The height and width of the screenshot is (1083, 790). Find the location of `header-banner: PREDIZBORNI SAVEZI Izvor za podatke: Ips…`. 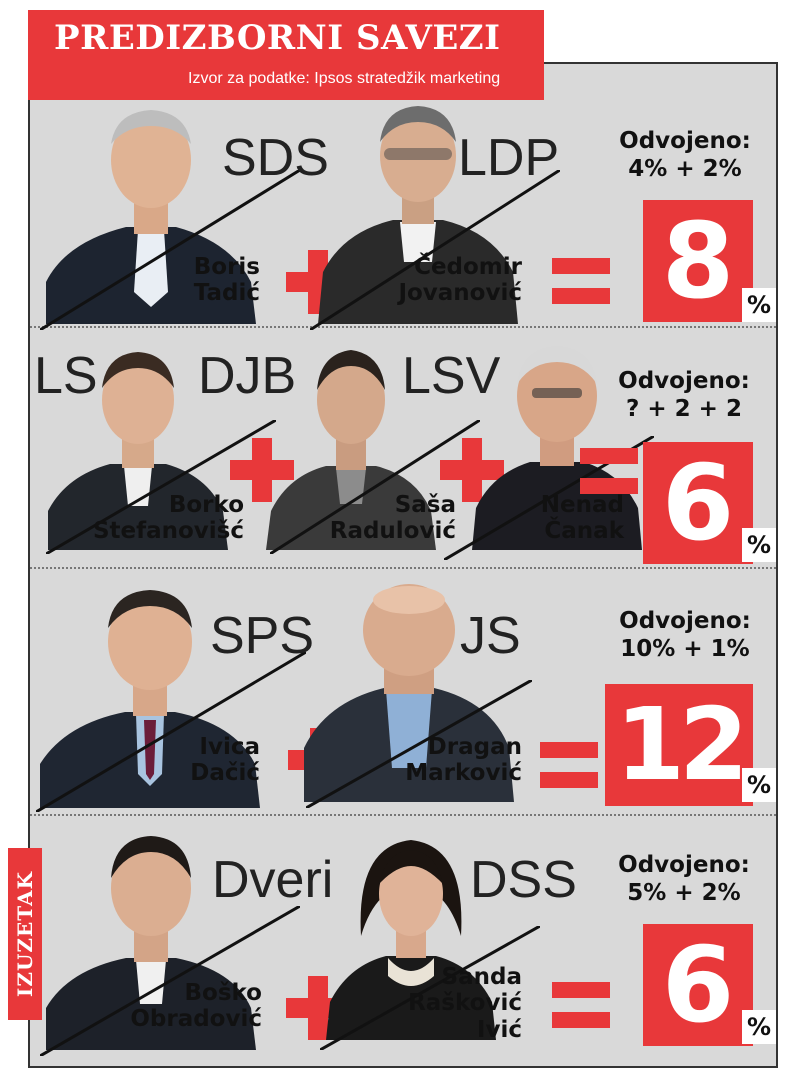

header-banner: PREDIZBORNI SAVEZI Izvor za podatke: Ips… is located at coordinates (286, 55).